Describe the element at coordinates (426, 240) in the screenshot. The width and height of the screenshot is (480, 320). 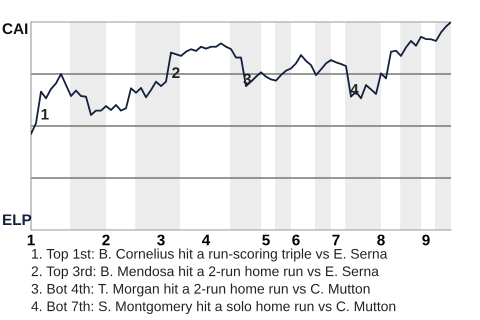
I see `x-tick-label: 9` at that location.